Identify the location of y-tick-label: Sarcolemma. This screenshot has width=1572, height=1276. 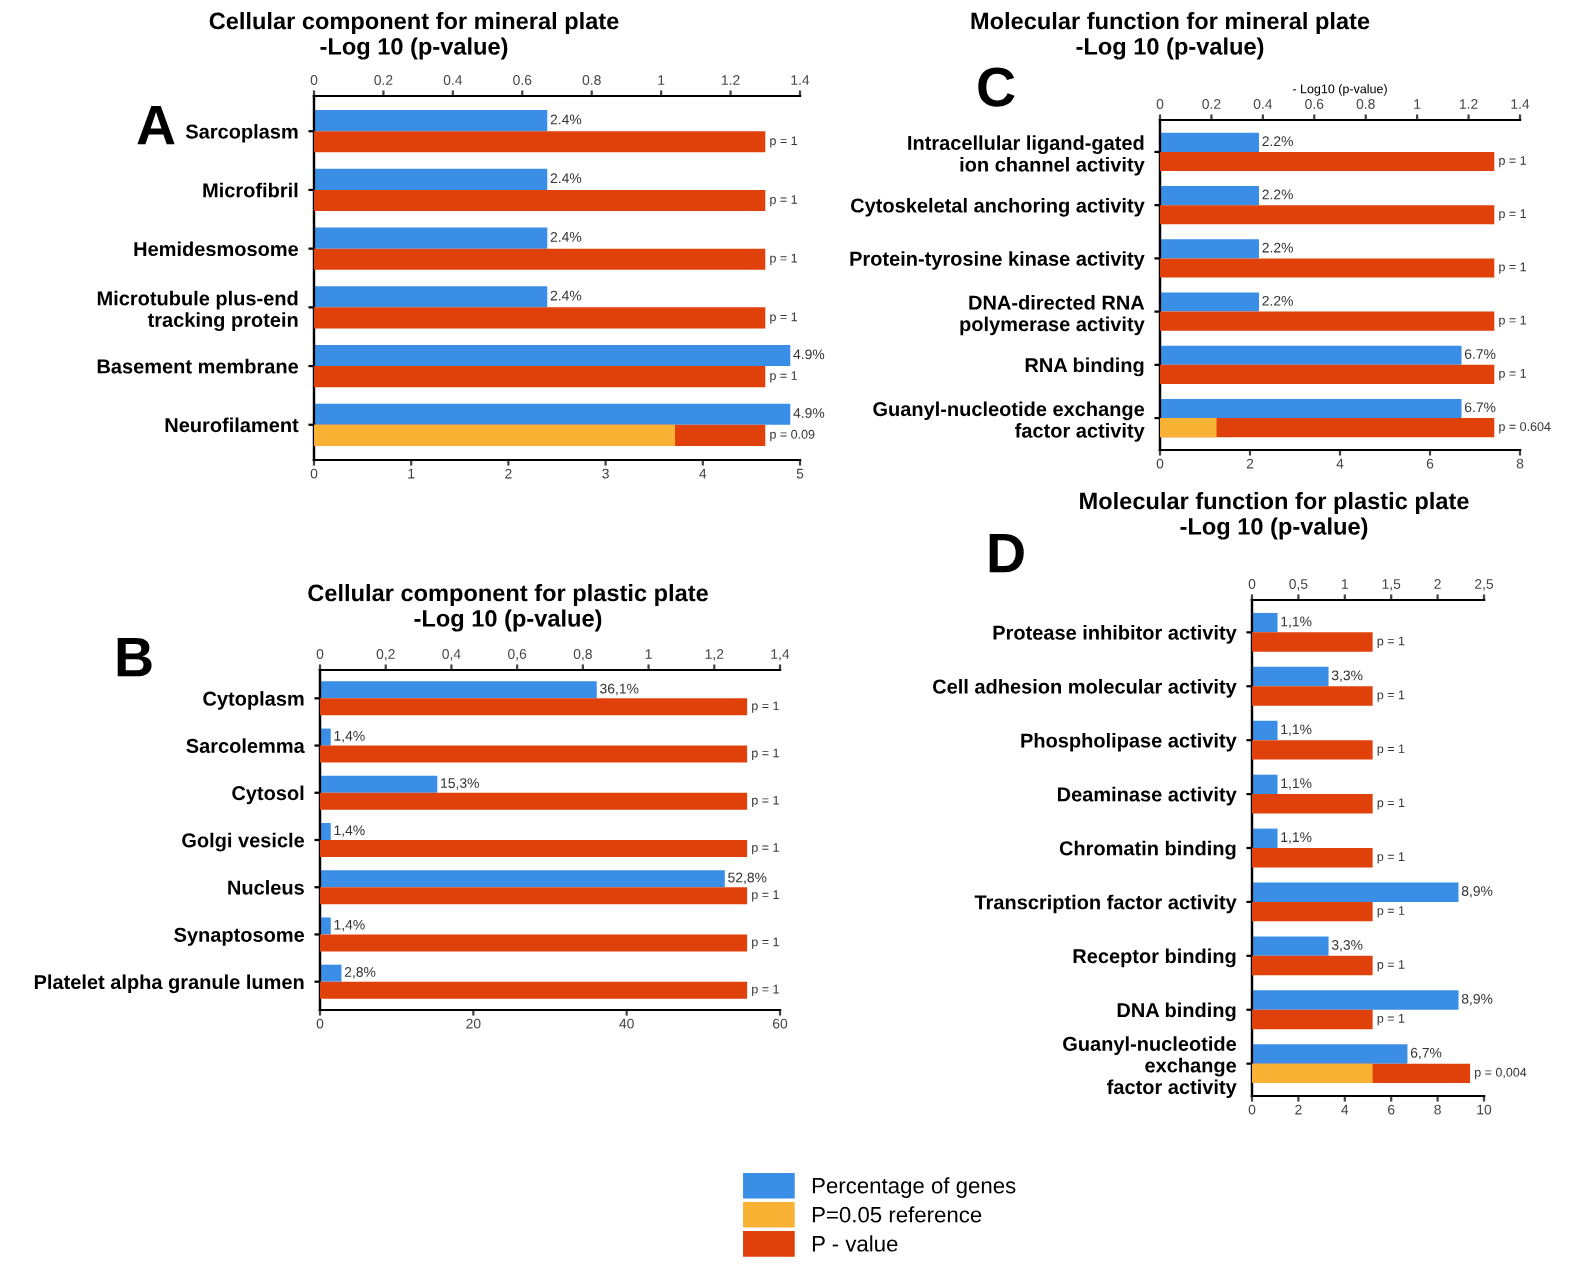
(245, 745).